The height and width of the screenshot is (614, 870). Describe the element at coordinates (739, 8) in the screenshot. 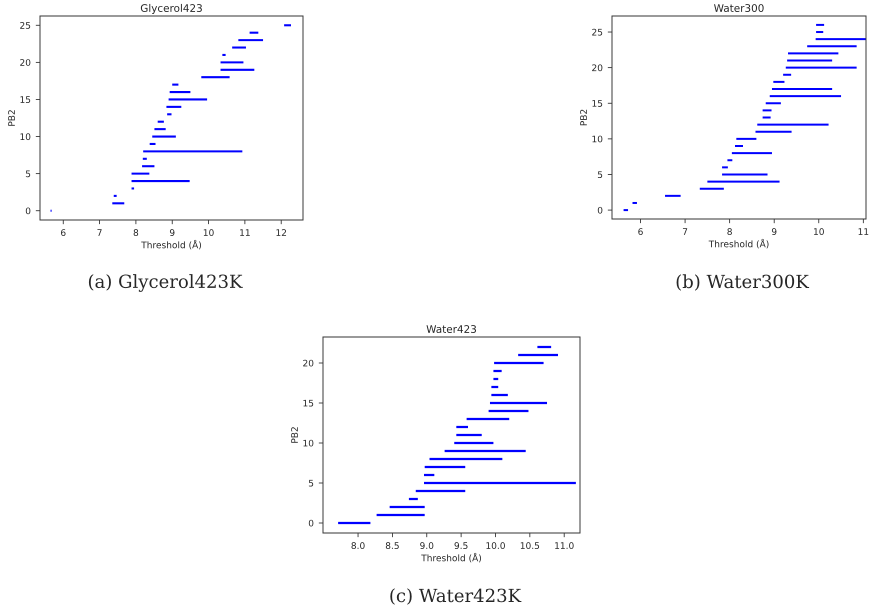

I see `chart-title: Water300` at that location.